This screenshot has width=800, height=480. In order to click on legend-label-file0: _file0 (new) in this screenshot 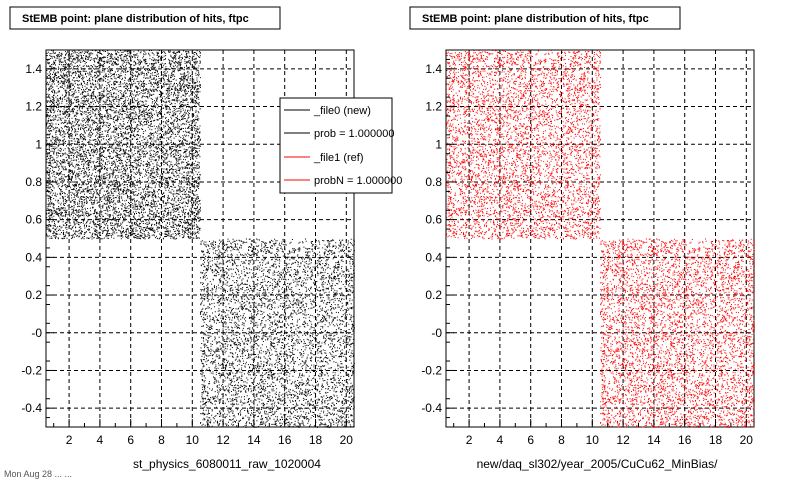, I will do `click(342, 111)`.